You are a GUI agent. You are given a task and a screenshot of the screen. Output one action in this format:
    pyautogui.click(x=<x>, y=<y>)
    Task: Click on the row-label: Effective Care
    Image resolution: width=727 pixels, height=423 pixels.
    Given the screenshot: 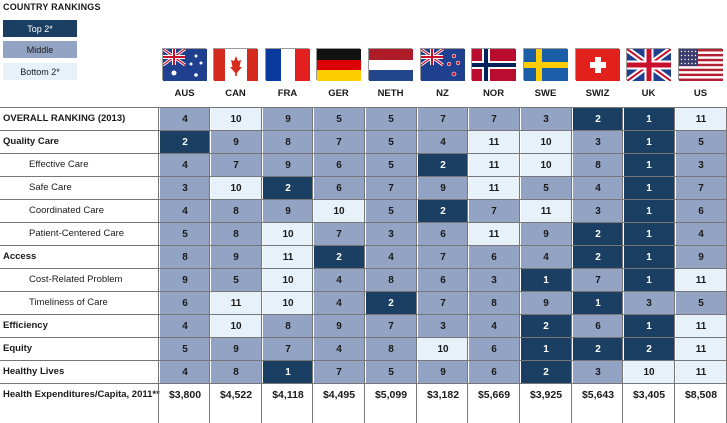 What is the action you would take?
    pyautogui.click(x=59, y=164)
    